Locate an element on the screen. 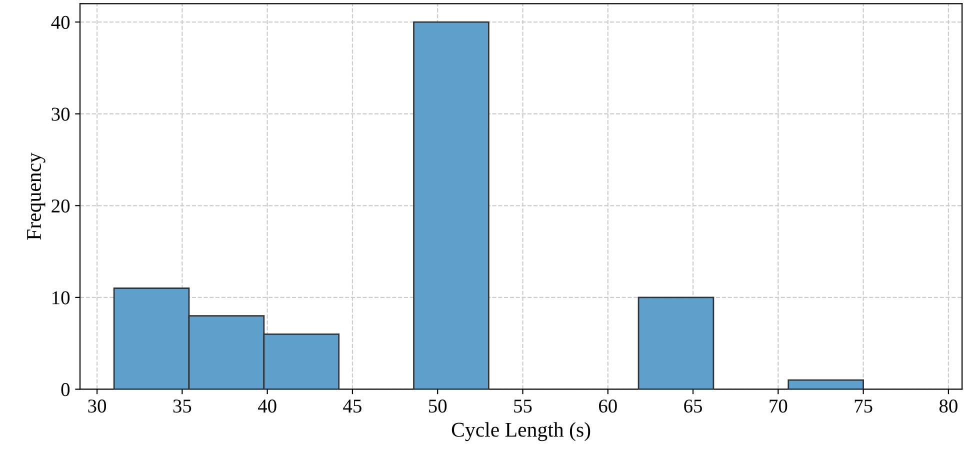 This screenshot has height=459, width=964. x-axis-title: Cycle Length (s) is located at coordinates (521, 432).